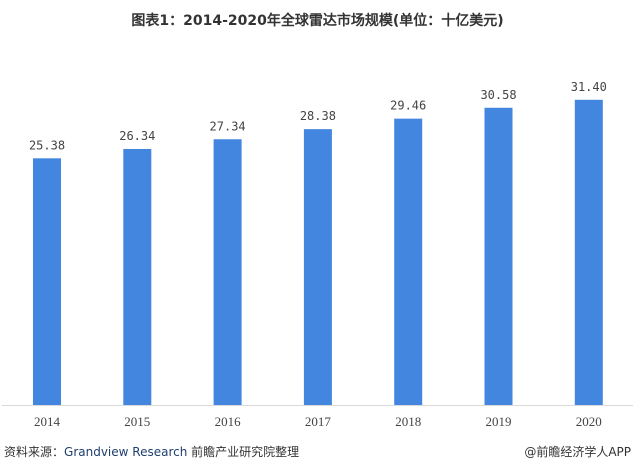  What do you see at coordinates (408, 421) in the screenshot?
I see `x-tick-label-2018: 2018` at bounding box center [408, 421].